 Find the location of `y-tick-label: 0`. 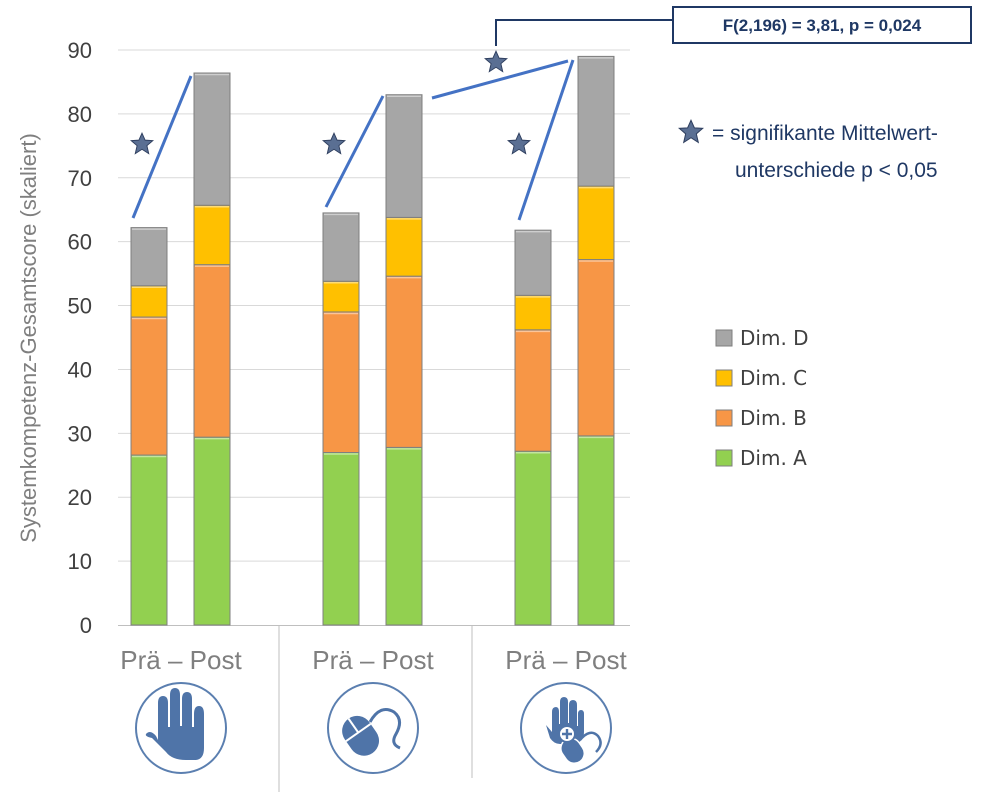

y-tick-label: 0 is located at coordinates (86, 625).